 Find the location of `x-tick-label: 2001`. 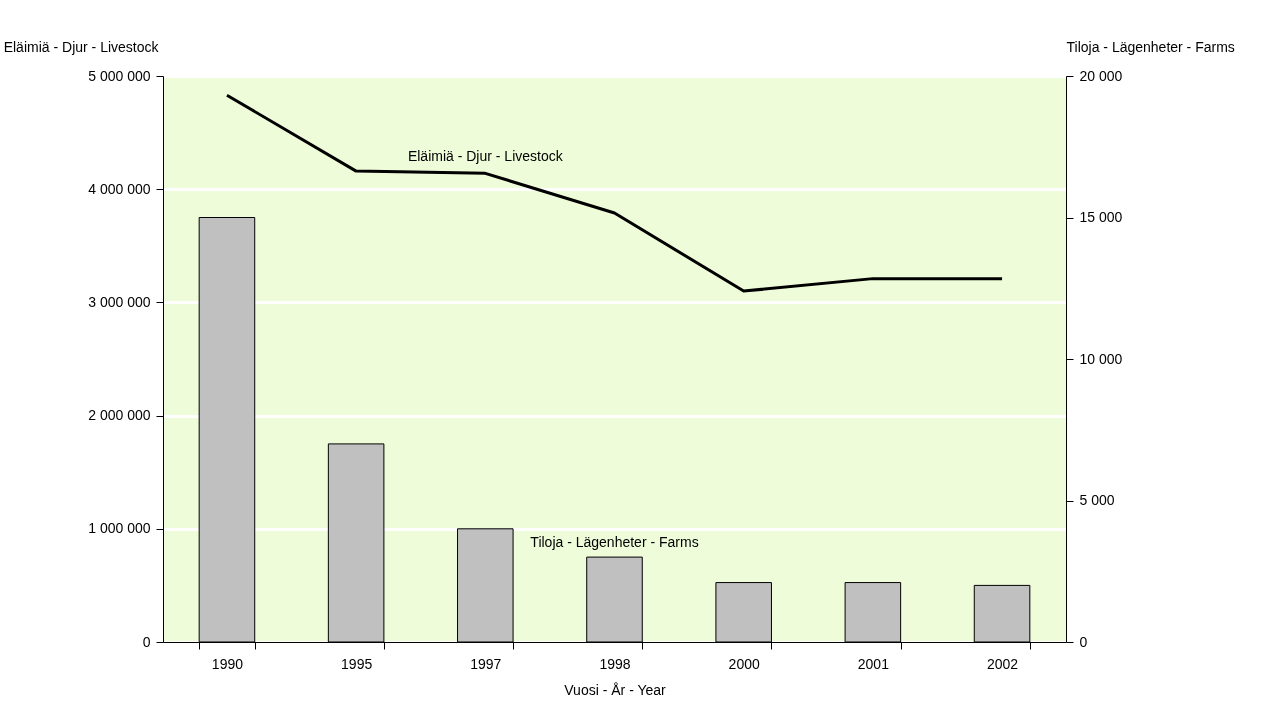

x-tick-label: 2001 is located at coordinates (873, 663).